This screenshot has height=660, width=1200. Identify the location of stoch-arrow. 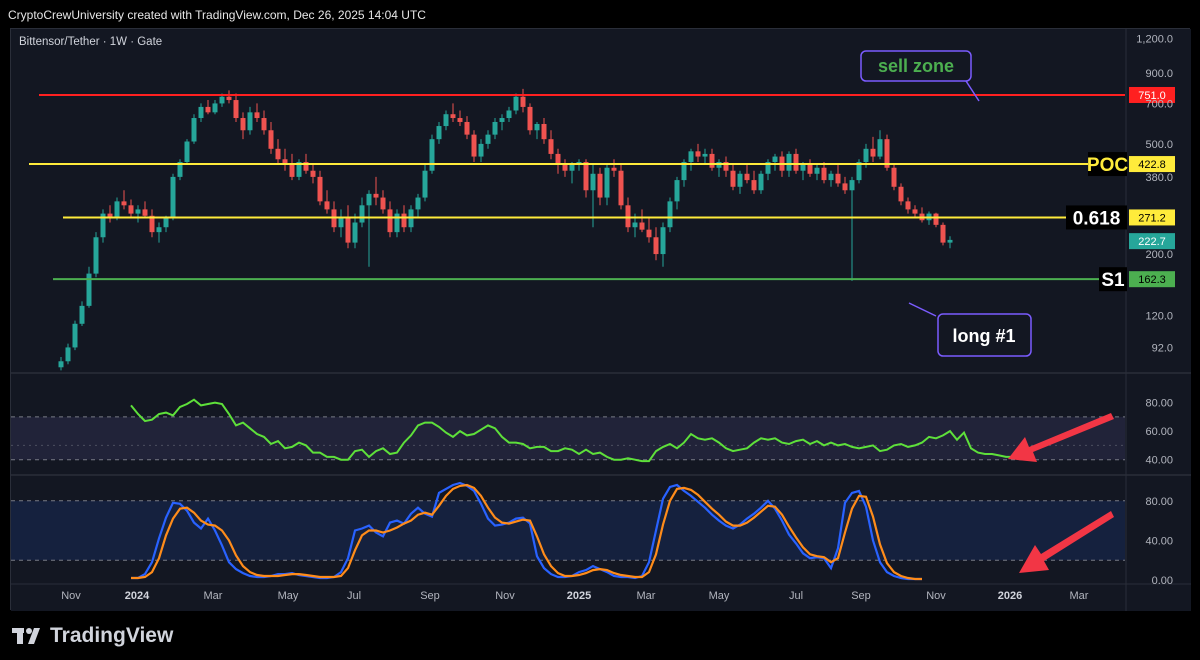
(1066, 542).